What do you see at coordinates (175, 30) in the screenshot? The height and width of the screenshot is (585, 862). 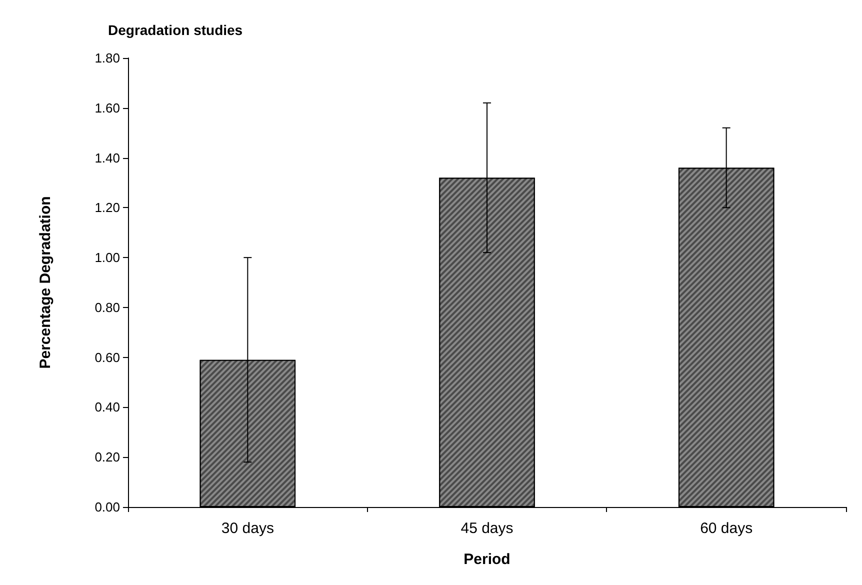 I see `chart-title: Degradation studies` at bounding box center [175, 30].